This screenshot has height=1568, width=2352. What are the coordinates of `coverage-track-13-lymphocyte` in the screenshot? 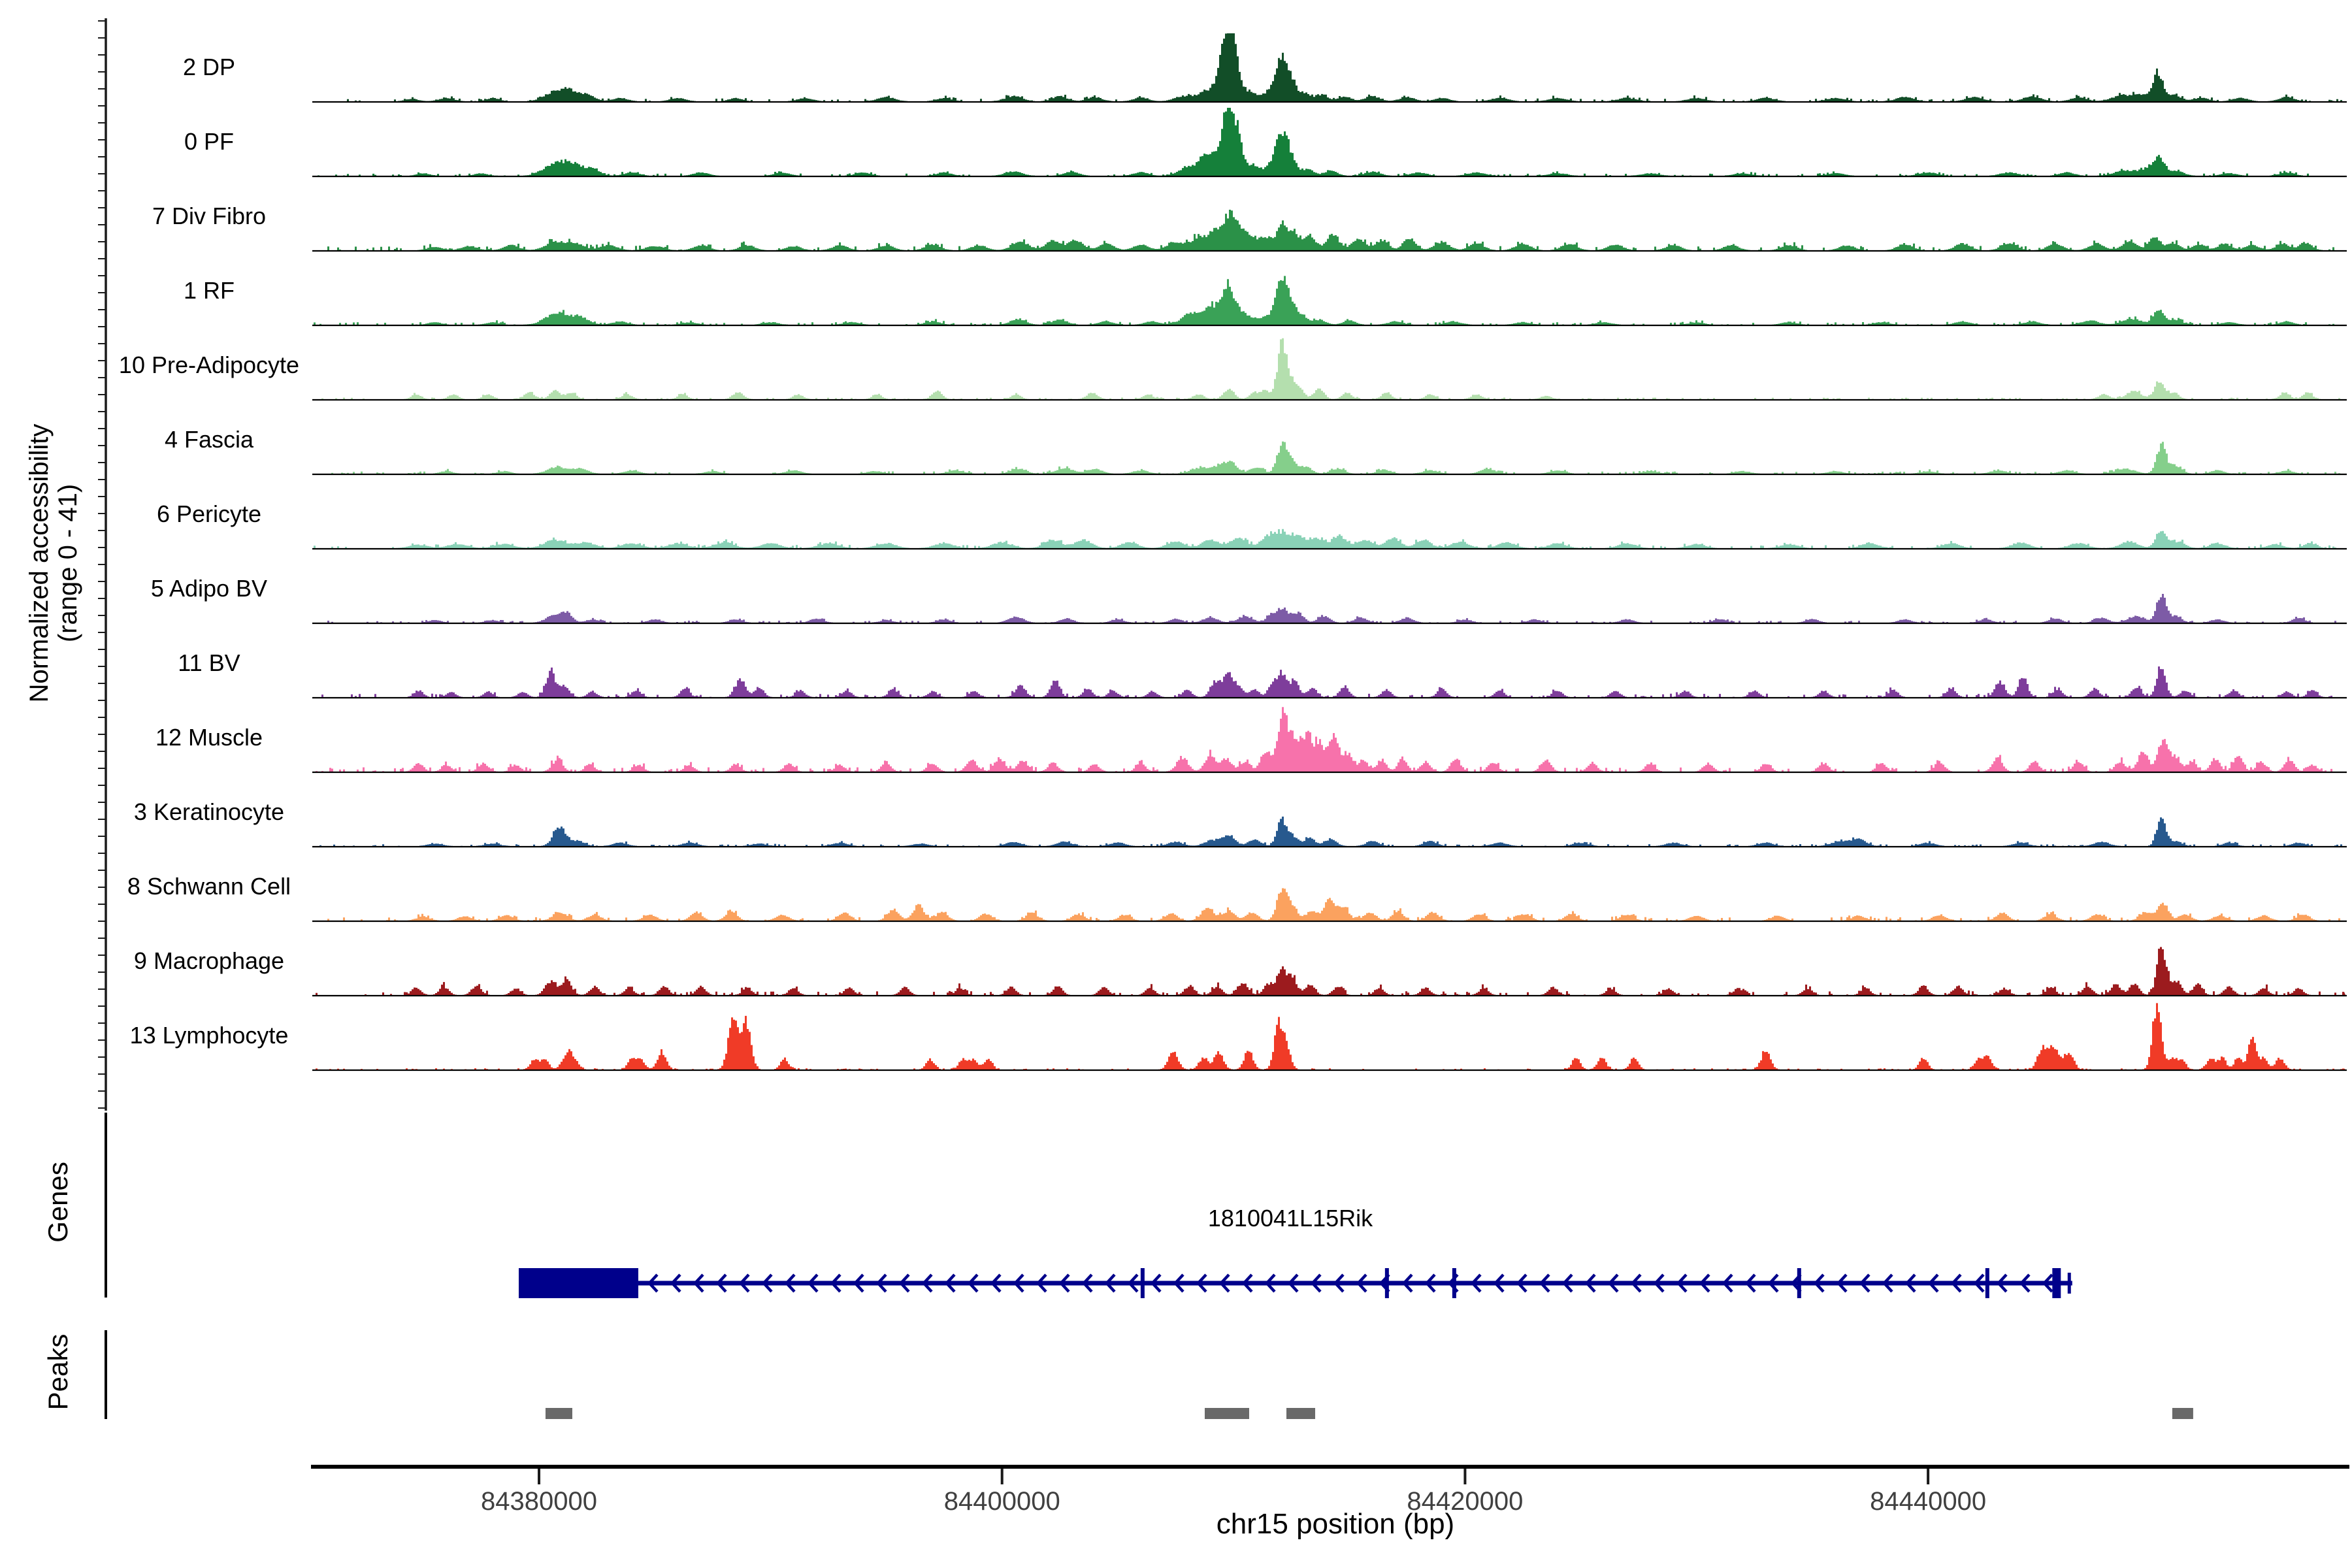 It's located at (1329, 1036).